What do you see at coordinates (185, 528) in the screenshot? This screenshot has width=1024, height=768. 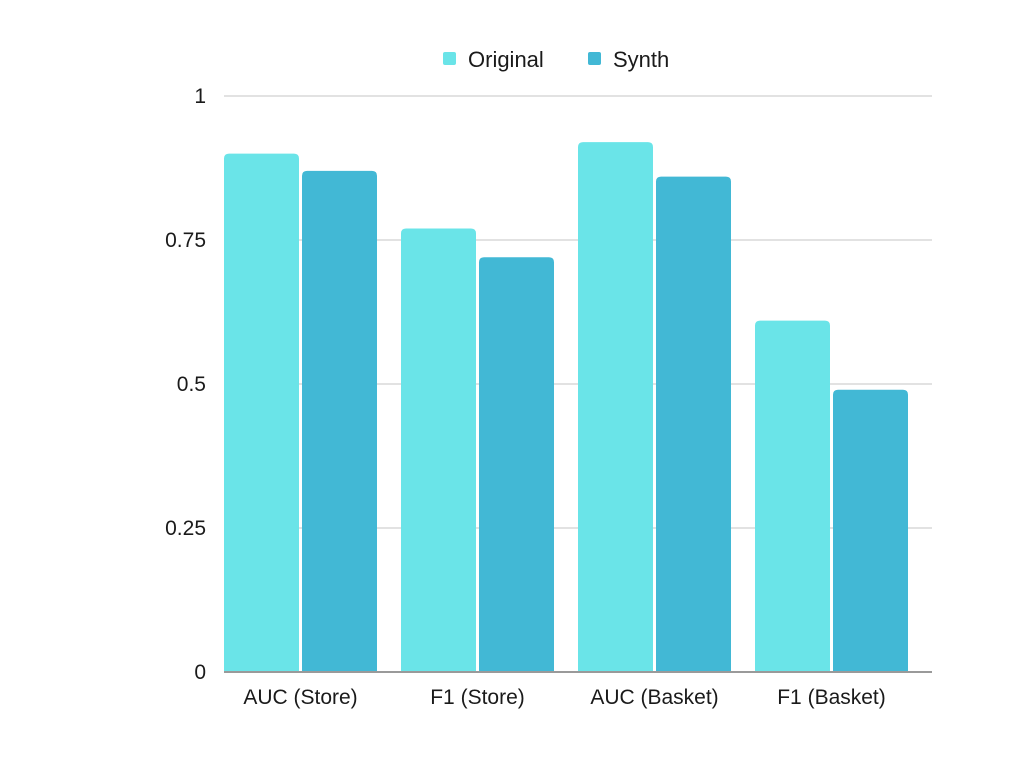 I see `y-tick-label: 0.25` at bounding box center [185, 528].